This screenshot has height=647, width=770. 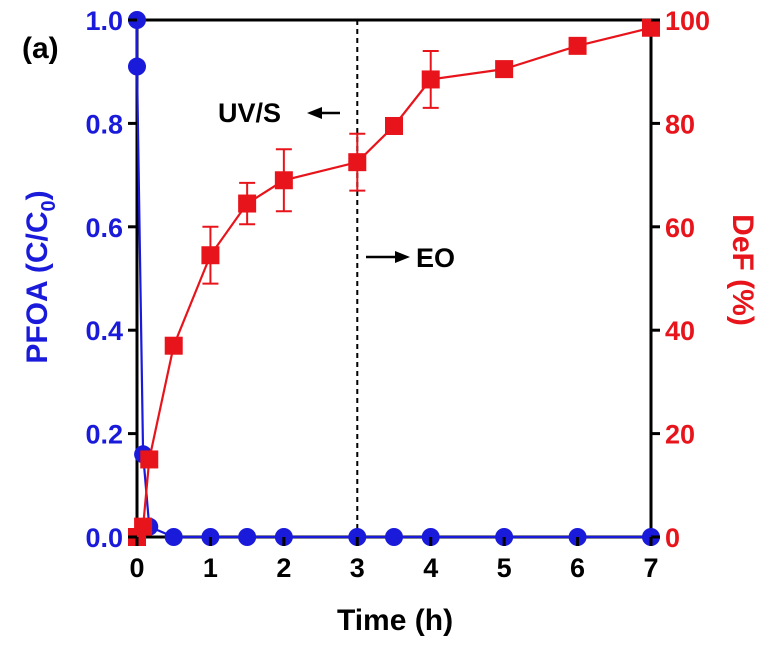 What do you see at coordinates (37, 287) in the screenshot?
I see `y-left-main: PFOA (C/C` at bounding box center [37, 287].